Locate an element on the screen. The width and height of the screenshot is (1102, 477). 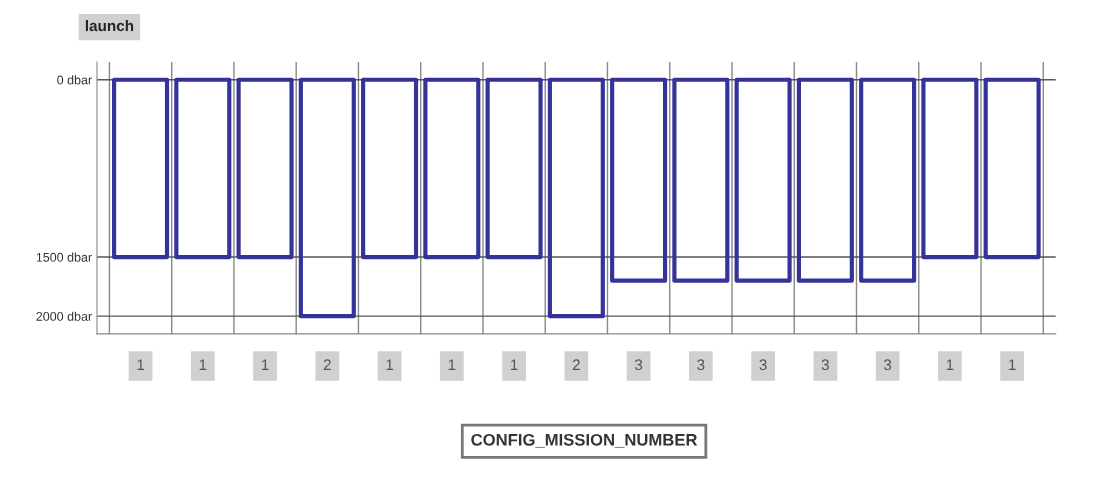
y-tick-label: 0 dbar is located at coordinates (74, 80).